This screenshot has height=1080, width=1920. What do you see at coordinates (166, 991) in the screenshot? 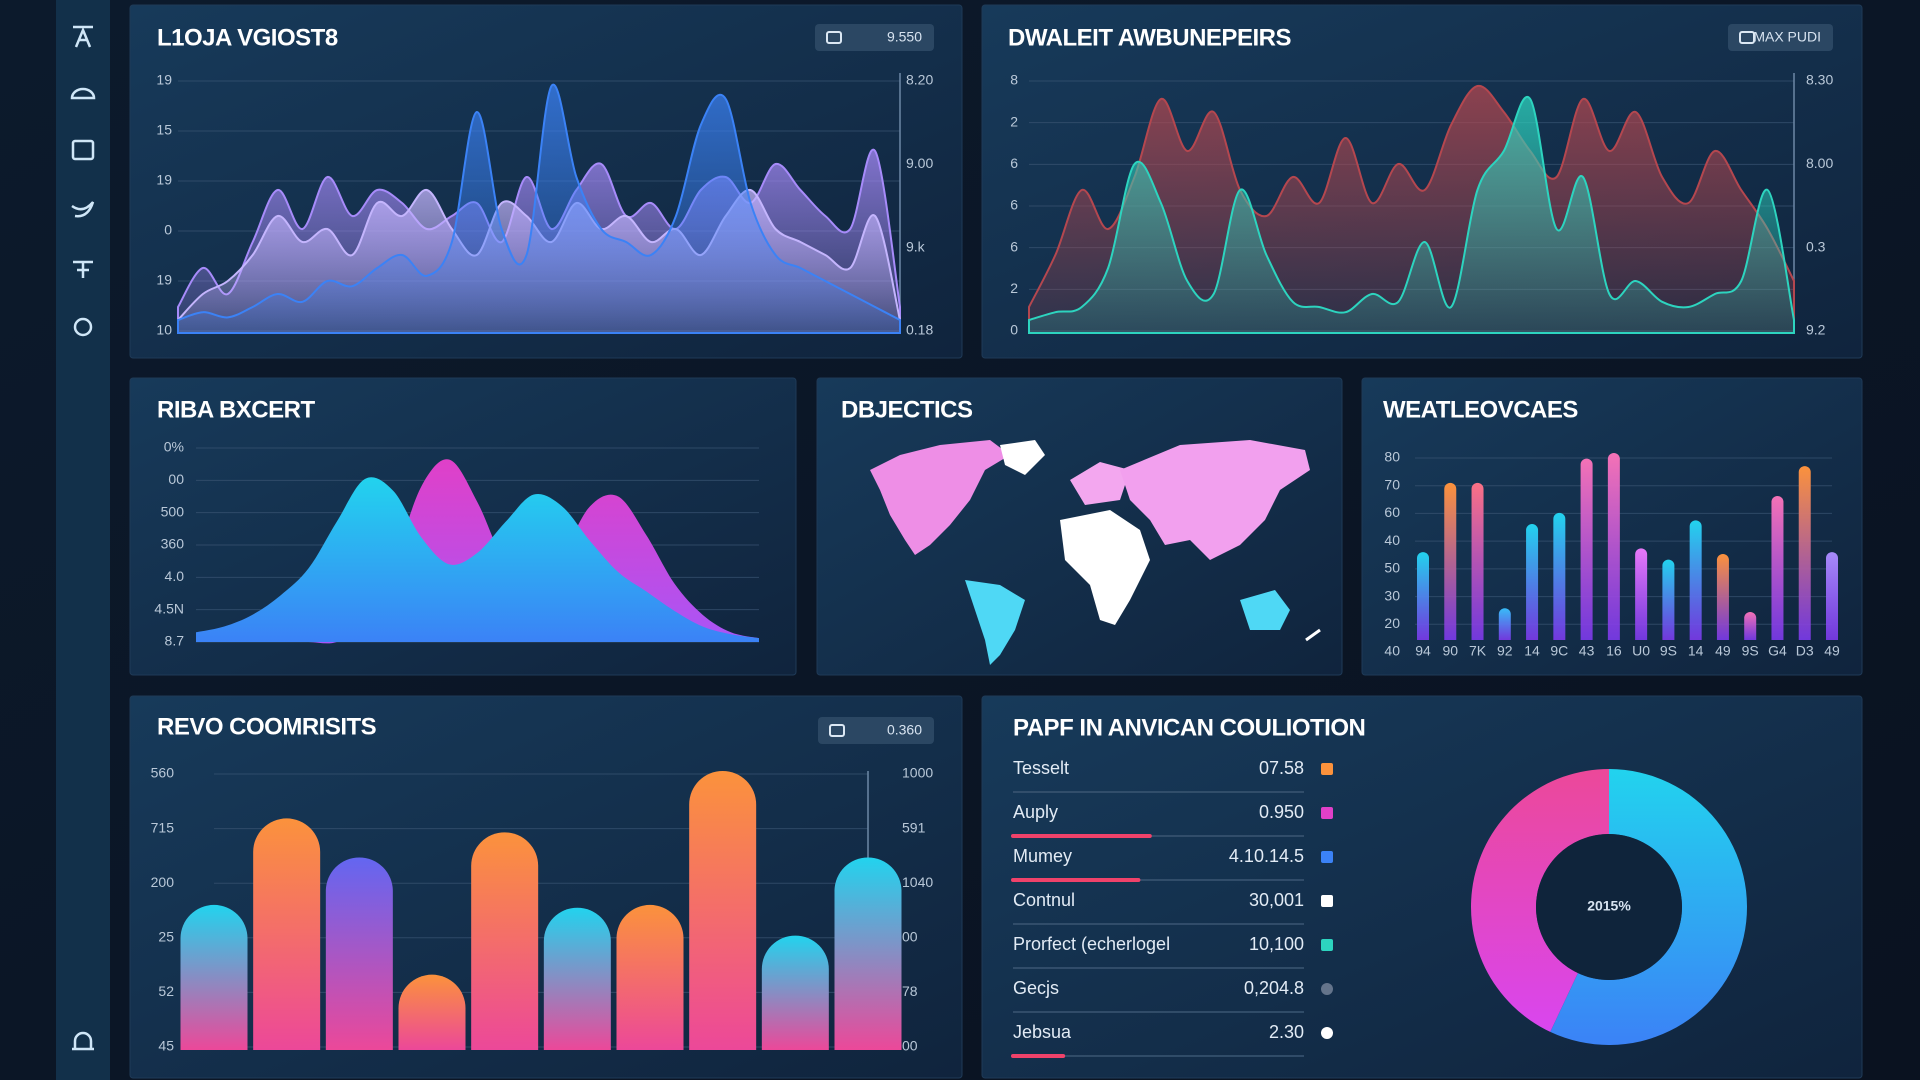
I see `axis-label: 52` at bounding box center [166, 991].